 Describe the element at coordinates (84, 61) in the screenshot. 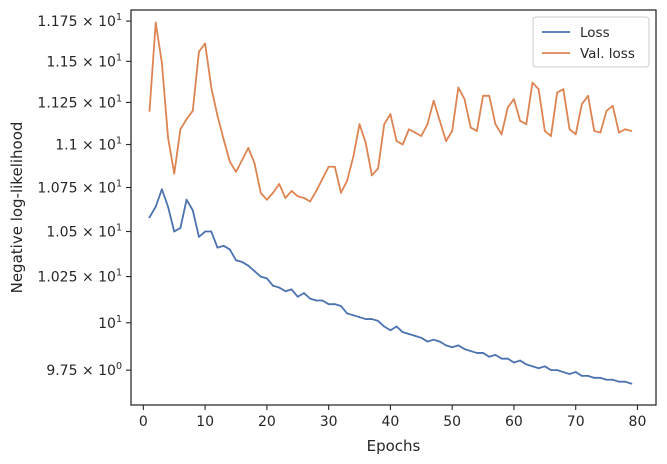

I see `y-tick-label: 1.15 × 10¹` at that location.